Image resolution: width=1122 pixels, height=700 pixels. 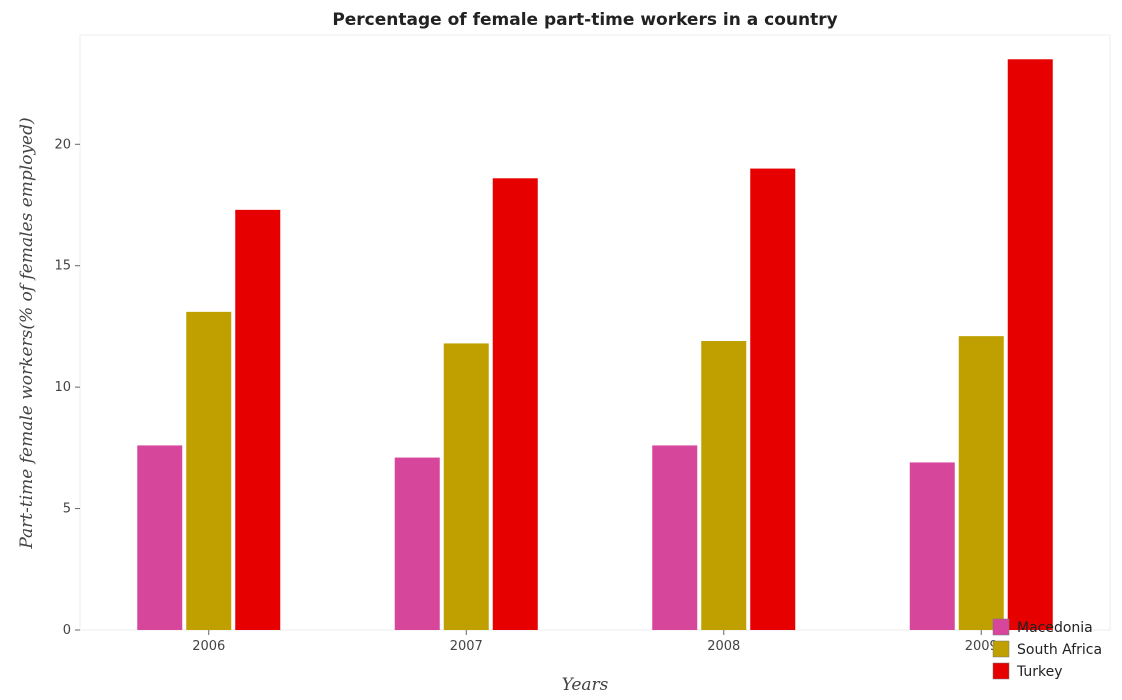 What do you see at coordinates (1001, 627) in the screenshot?
I see `legend-swatch-macedonia` at bounding box center [1001, 627].